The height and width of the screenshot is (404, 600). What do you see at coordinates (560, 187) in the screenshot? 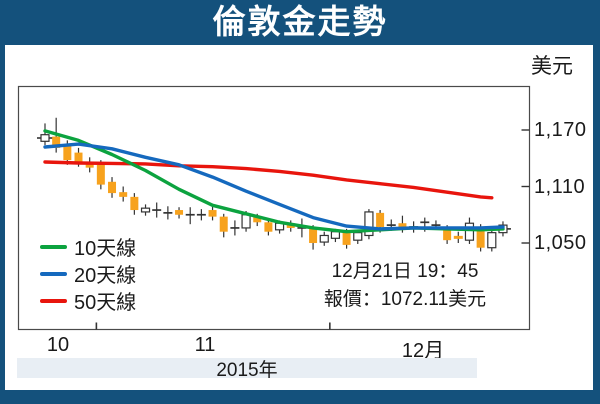
I see `y-axis-tick-label: 1,110` at bounding box center [560, 187].